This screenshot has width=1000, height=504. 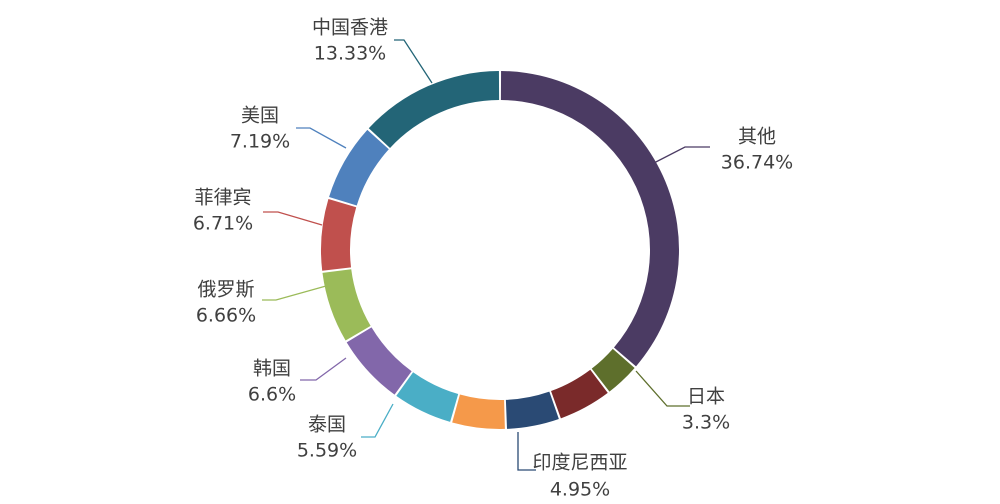 What do you see at coordinates (294, 293) in the screenshot?
I see `leader-line-俄罗斯` at bounding box center [294, 293].